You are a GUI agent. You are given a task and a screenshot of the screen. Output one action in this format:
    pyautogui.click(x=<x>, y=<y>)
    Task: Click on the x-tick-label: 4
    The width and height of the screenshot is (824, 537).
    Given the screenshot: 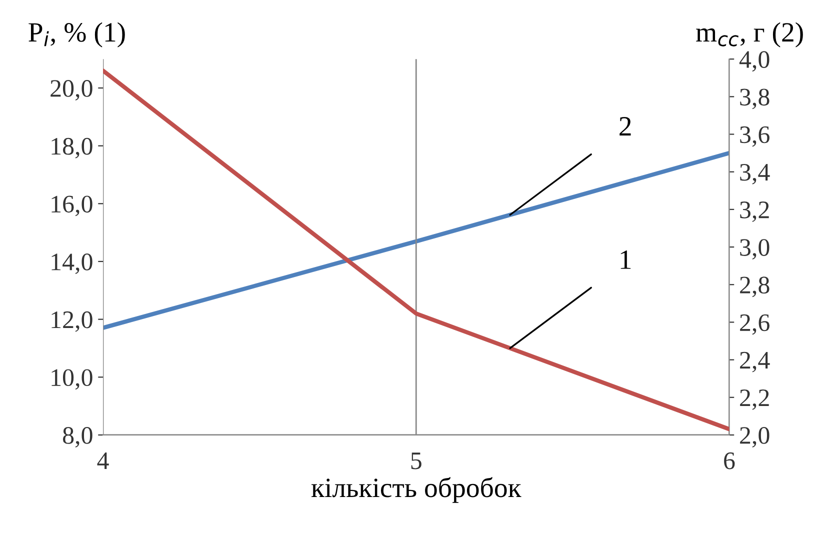 What is the action you would take?
    pyautogui.click(x=103, y=460)
    